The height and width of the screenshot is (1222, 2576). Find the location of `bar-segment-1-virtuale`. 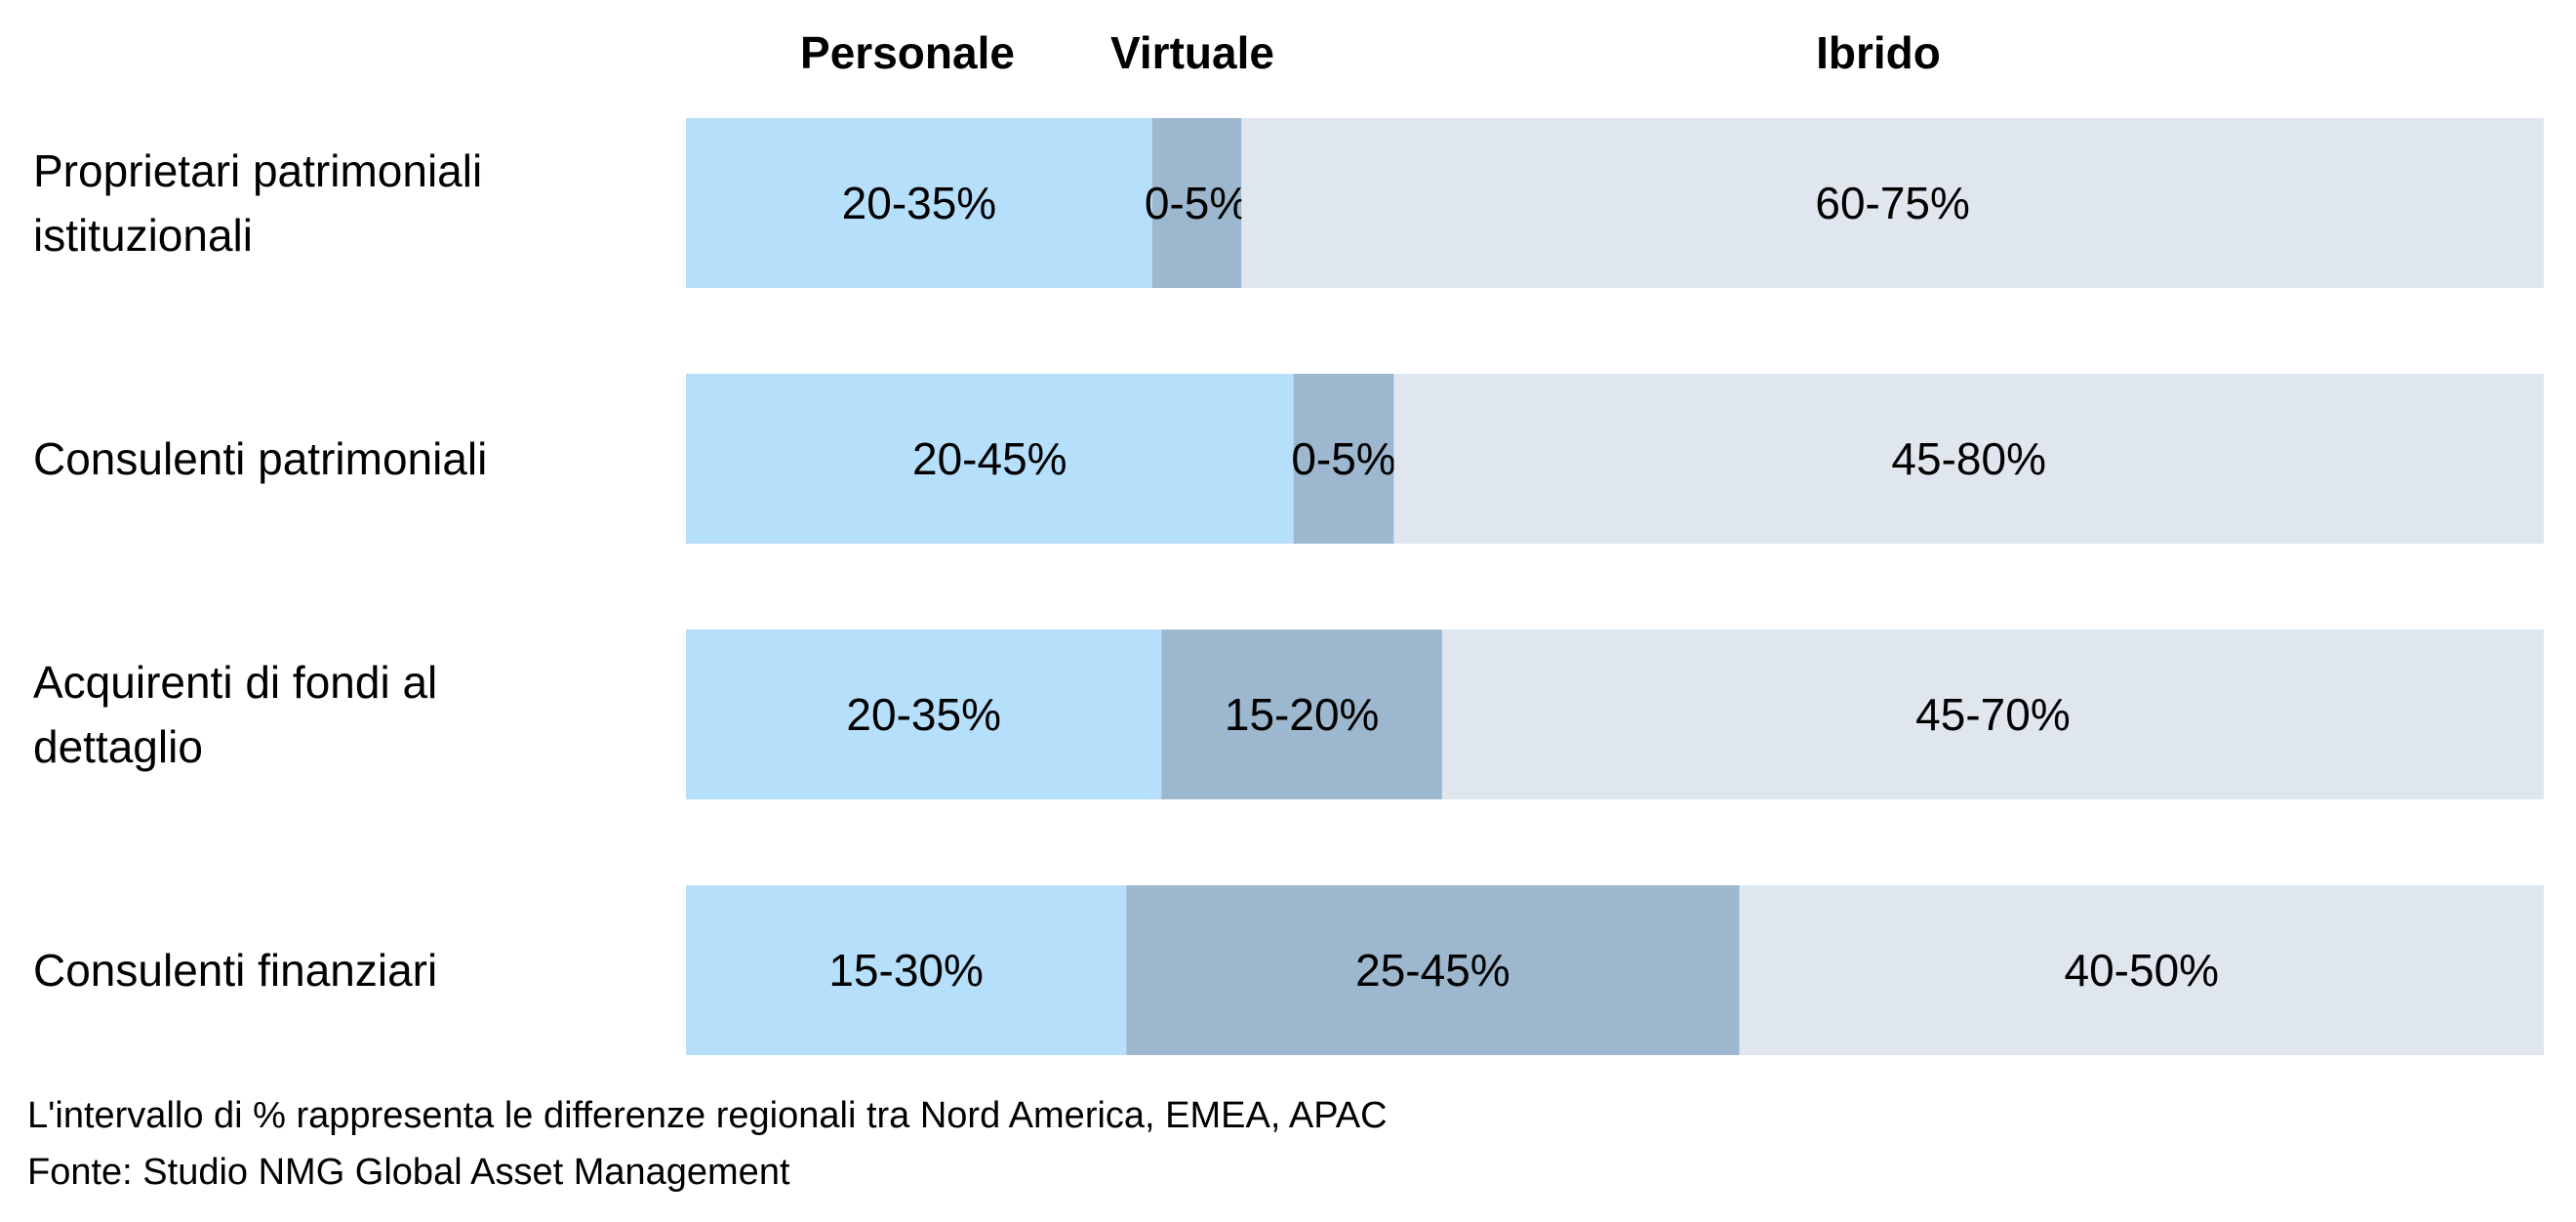

bar-segment-1-virtuale is located at coordinates (1196, 203).